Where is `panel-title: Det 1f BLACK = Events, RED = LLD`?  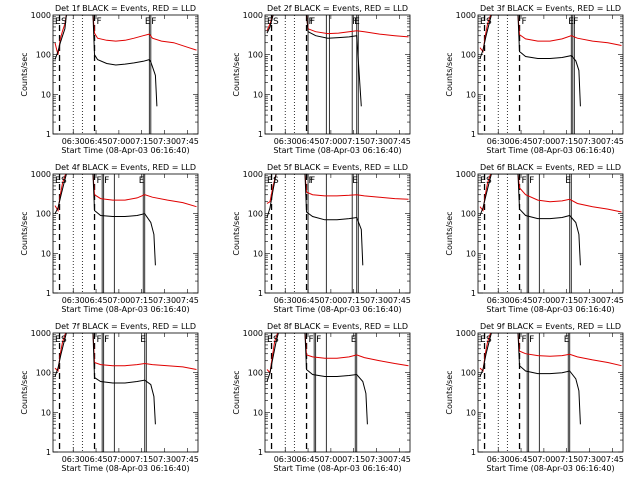
panel-title: Det 1f BLACK = Events, RED = LLD is located at coordinates (125, 8).